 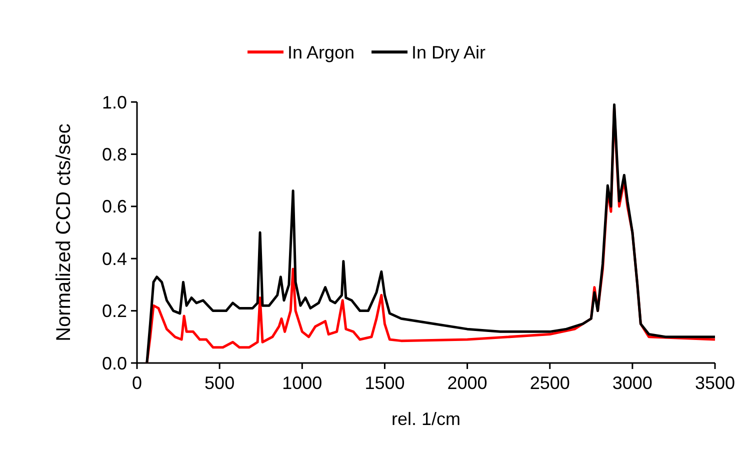 I want to click on x-axis-title: rel. 1/cm, so click(x=426, y=419).